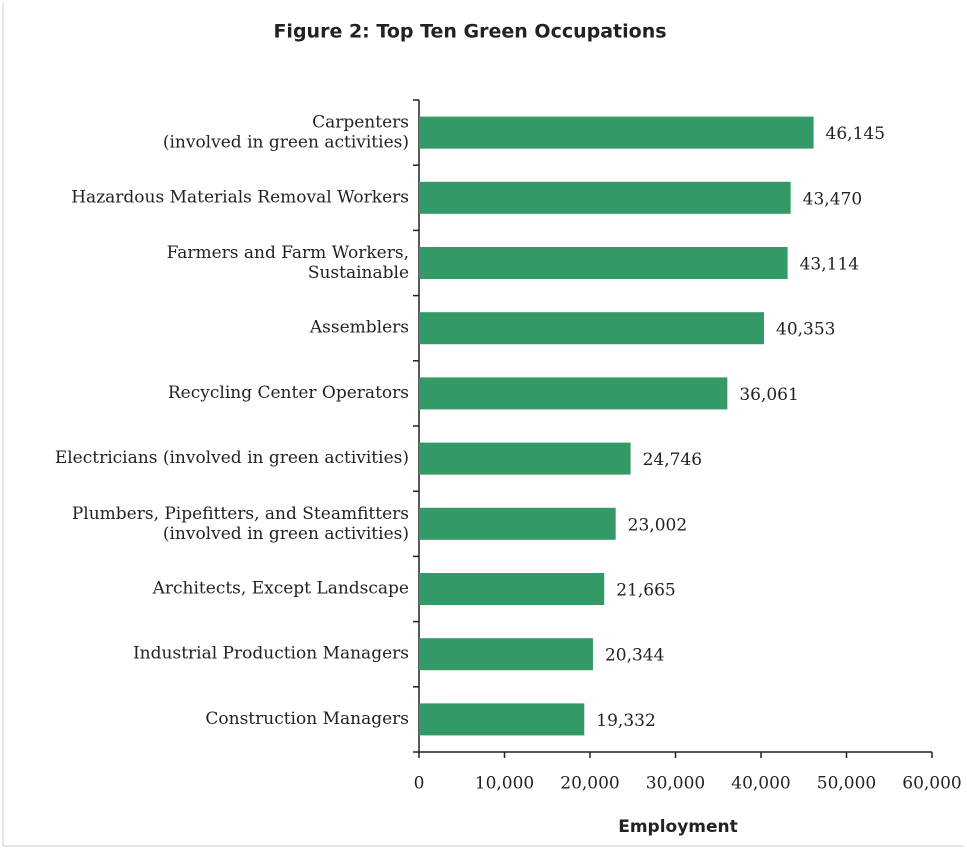 The height and width of the screenshot is (850, 967). What do you see at coordinates (419, 784) in the screenshot?
I see `x-tick-label: 0` at bounding box center [419, 784].